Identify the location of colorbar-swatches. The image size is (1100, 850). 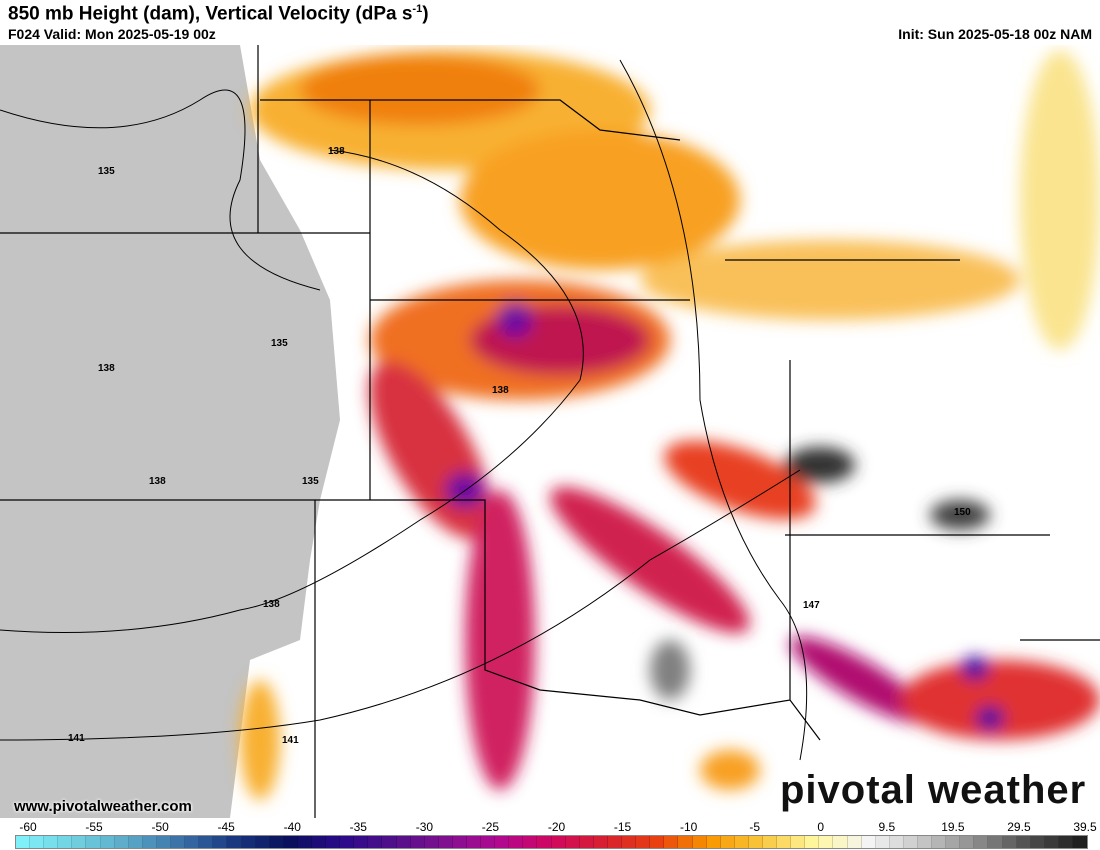
(551, 842).